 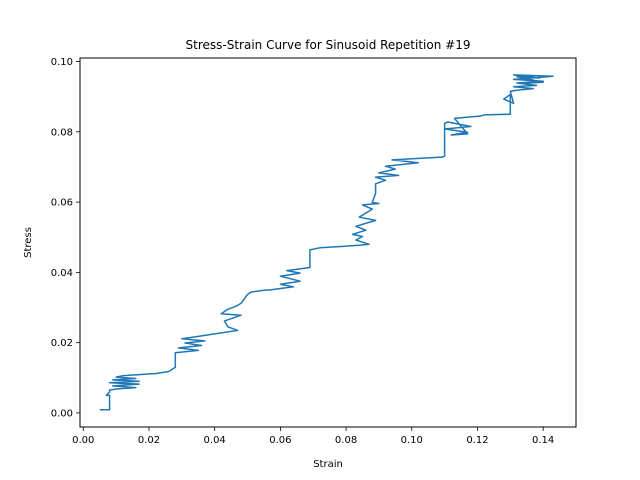 What do you see at coordinates (149, 440) in the screenshot?
I see `x-tick-label: 0.02` at bounding box center [149, 440].